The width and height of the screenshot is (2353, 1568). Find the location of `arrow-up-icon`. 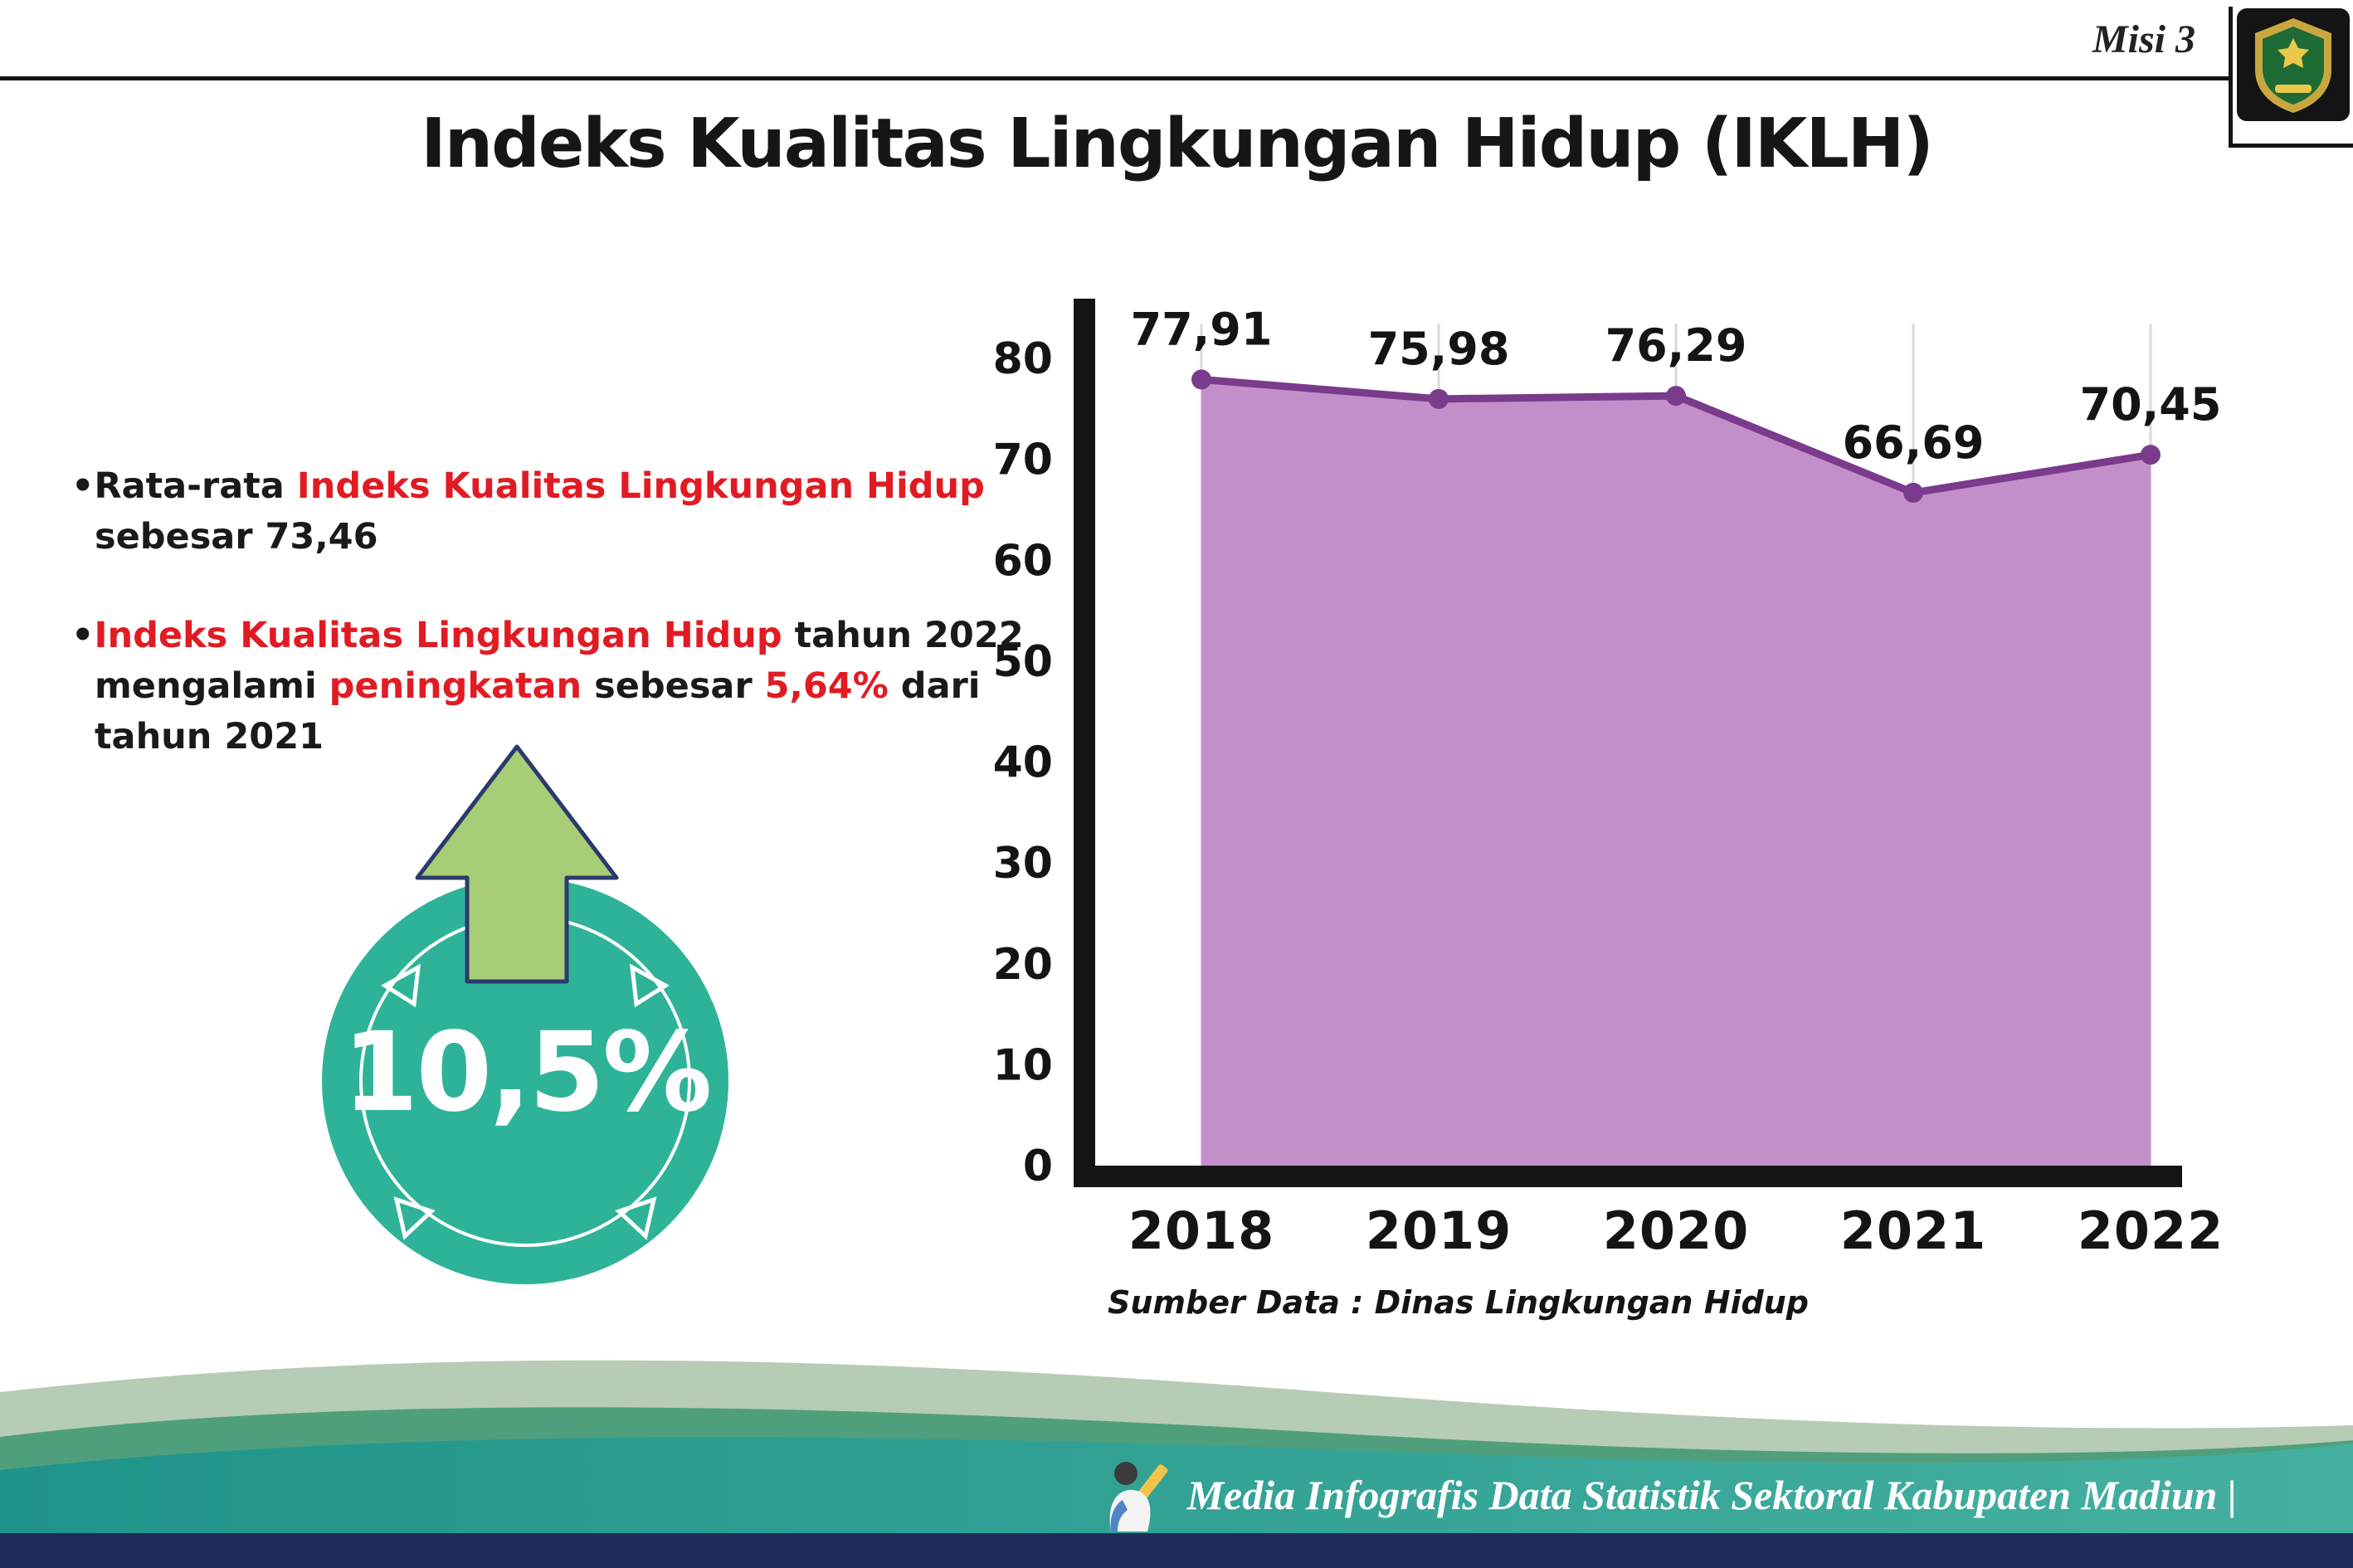

arrow-up-icon is located at coordinates (517, 864).